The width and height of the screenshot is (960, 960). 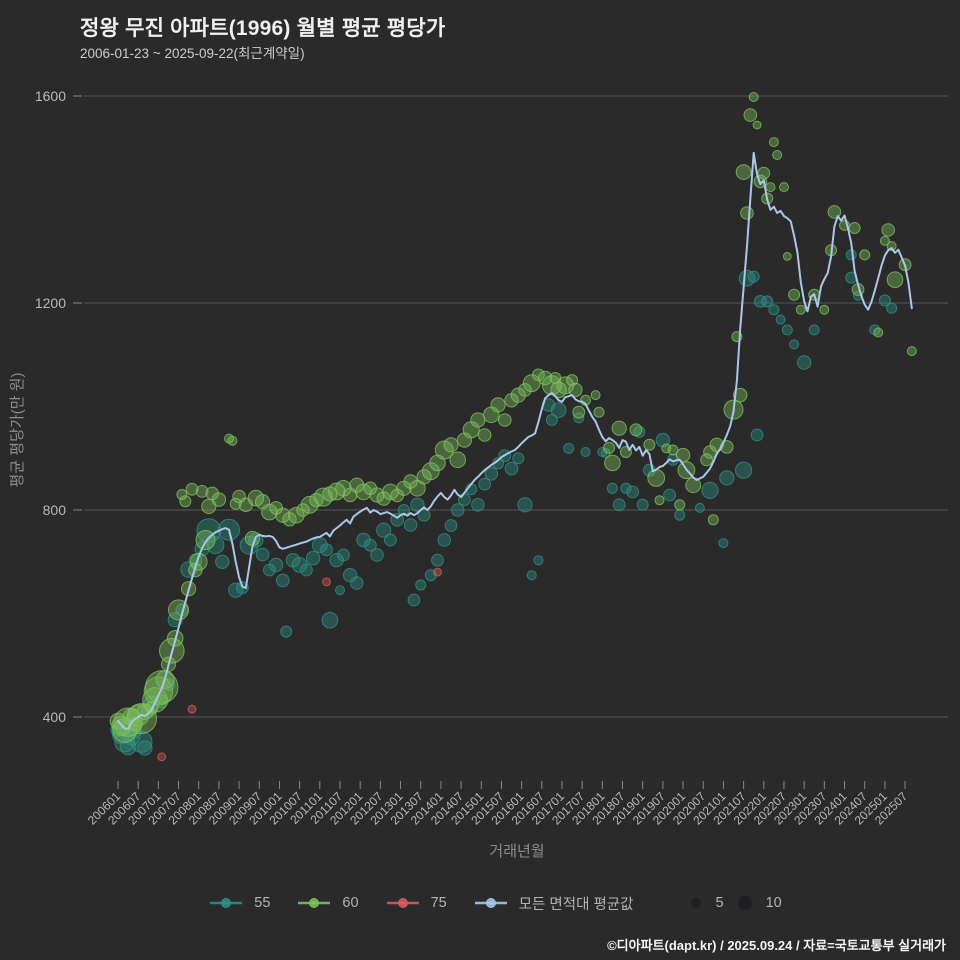 I want to click on legend-swatch-60-icon, so click(x=314, y=903).